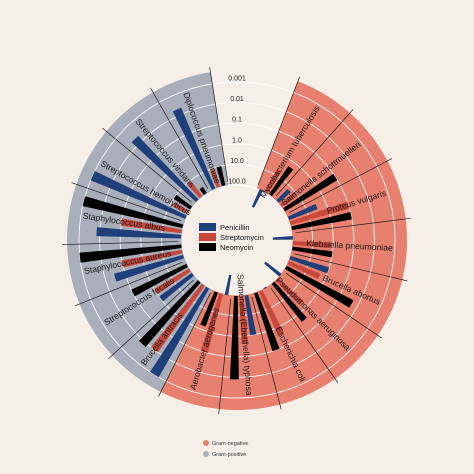 Image resolution: width=474 pixels, height=474 pixels. What do you see at coordinates (237, 120) in the screenshot?
I see `tick-label: 0.1` at bounding box center [237, 120].